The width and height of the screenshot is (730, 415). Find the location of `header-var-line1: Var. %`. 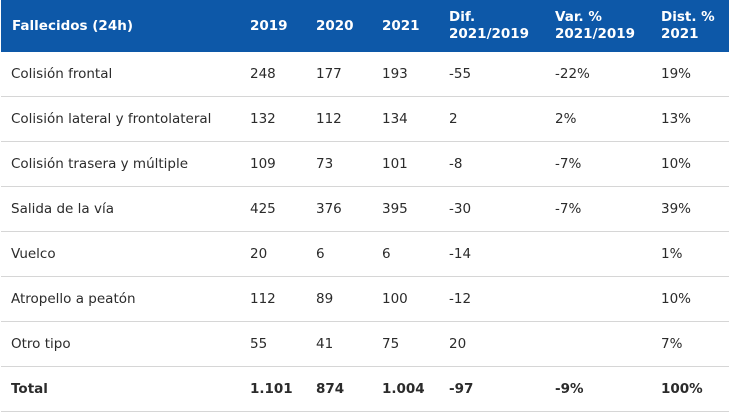

header-var-line1: Var. % is located at coordinates (578, 17).